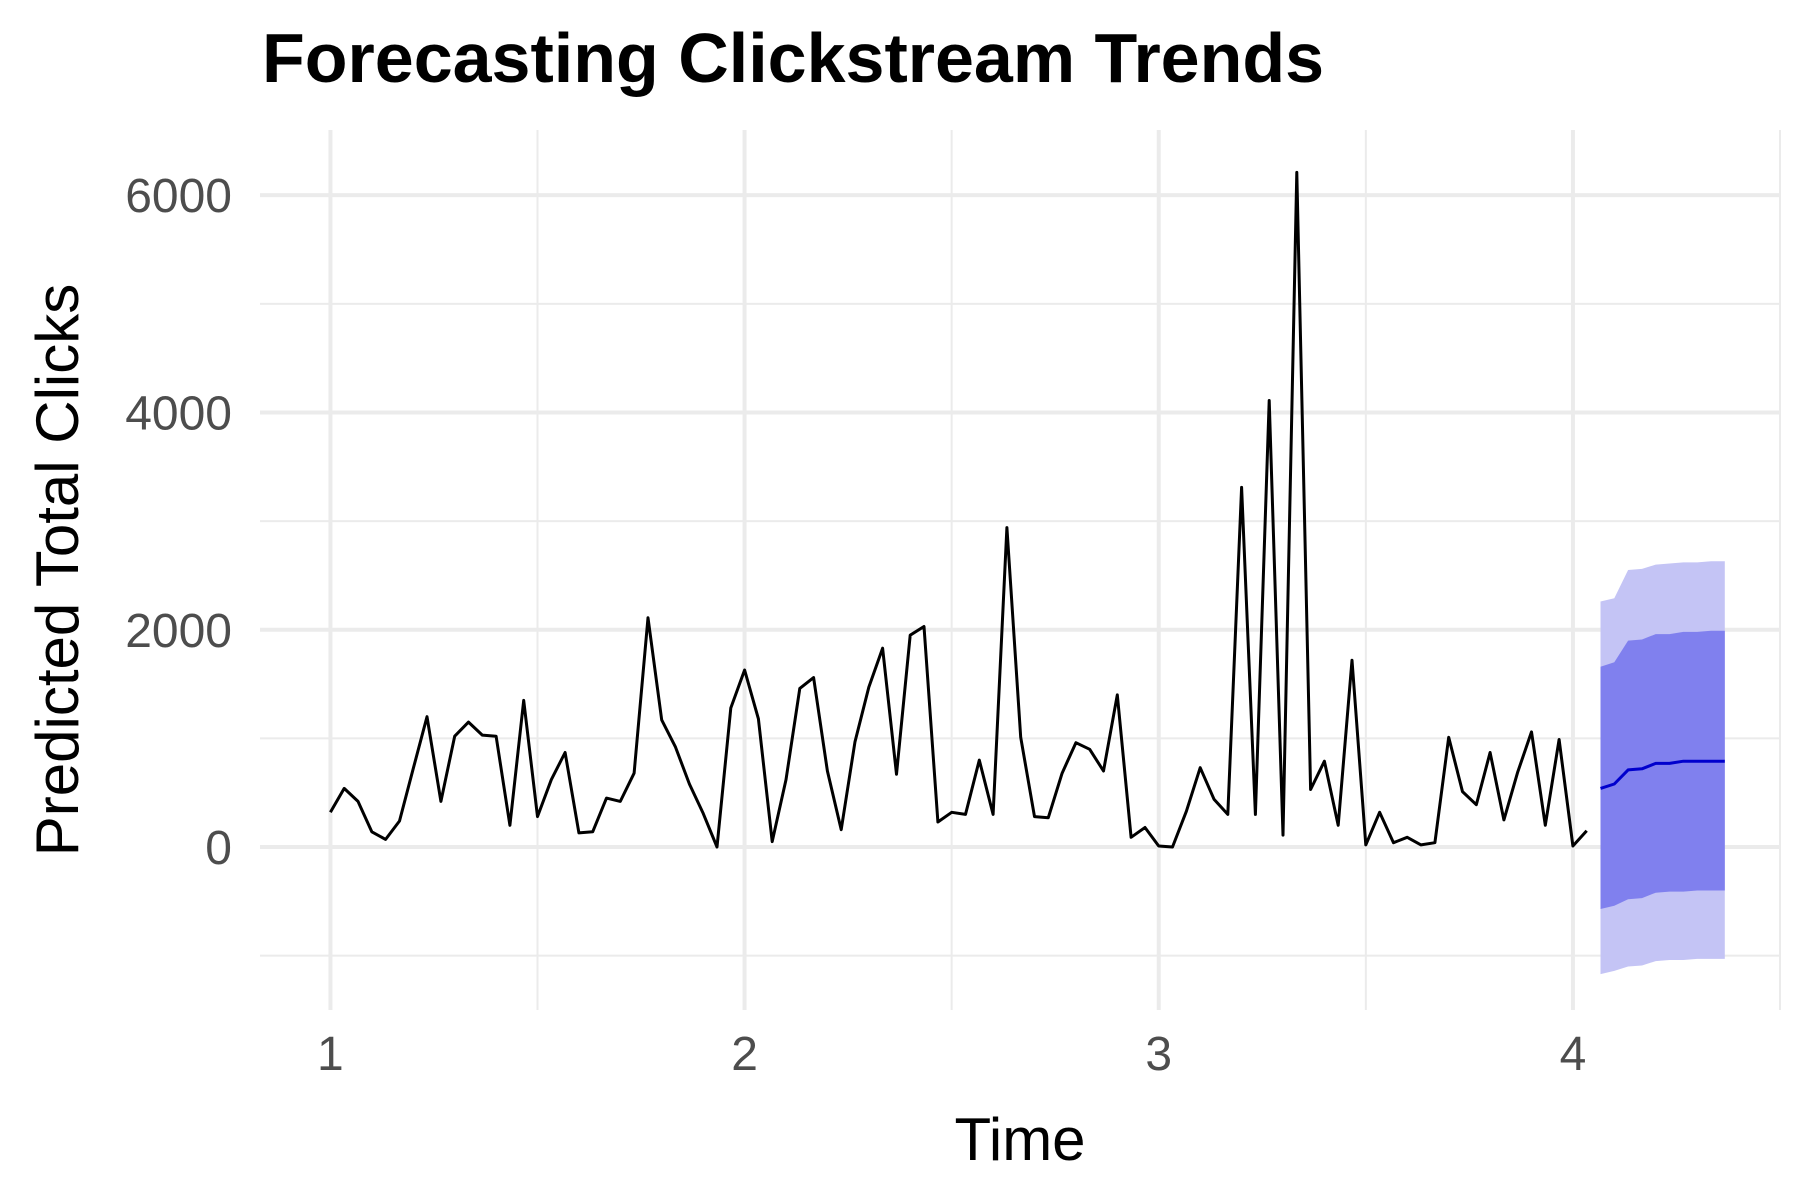 Image resolution: width=1800 pixels, height=1200 pixels. What do you see at coordinates (1662, 774) in the screenshot?
I see `forecast-mean-line` at bounding box center [1662, 774].